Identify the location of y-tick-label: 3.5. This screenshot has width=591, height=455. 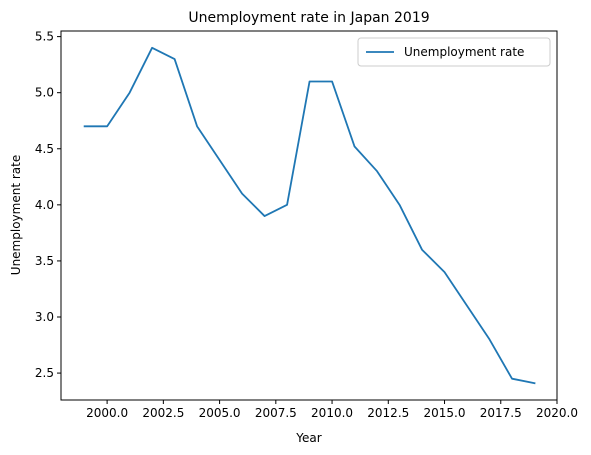
(44, 261).